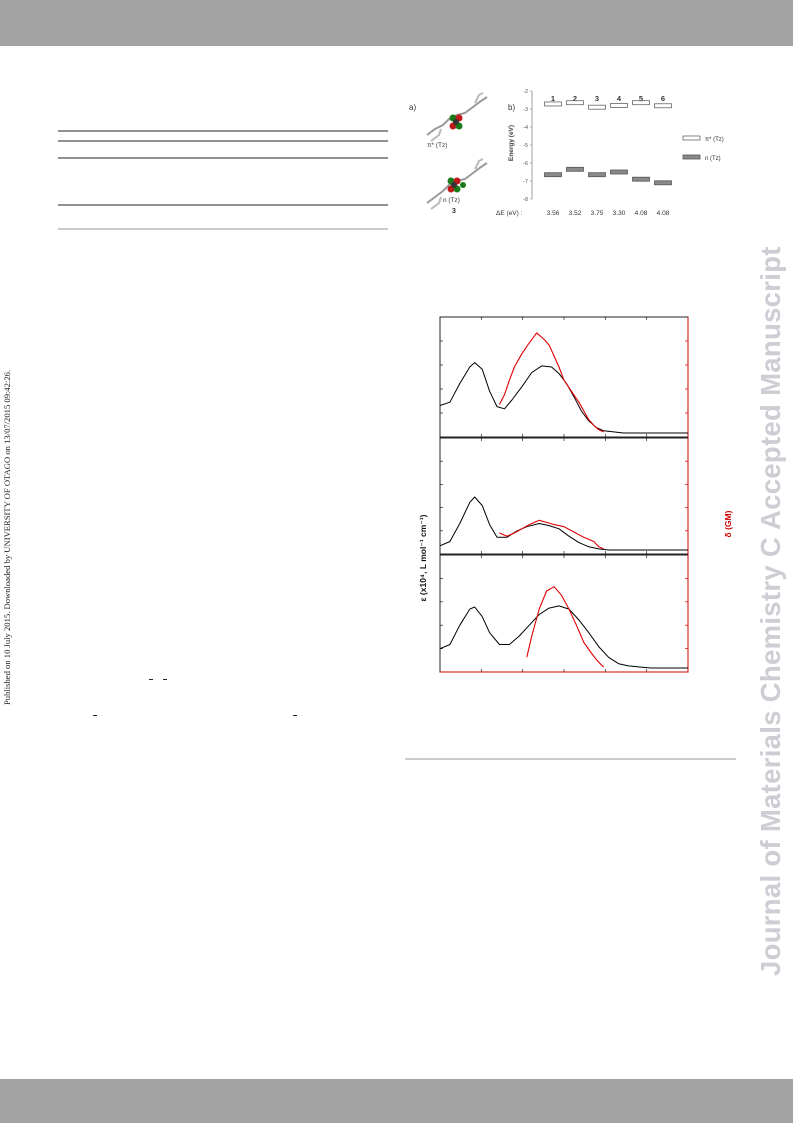  Describe the element at coordinates (423, 557) in the screenshot. I see `absorption-axis-label: ε (x10⁴, L mol⁻¹ cm⁻¹)` at that location.